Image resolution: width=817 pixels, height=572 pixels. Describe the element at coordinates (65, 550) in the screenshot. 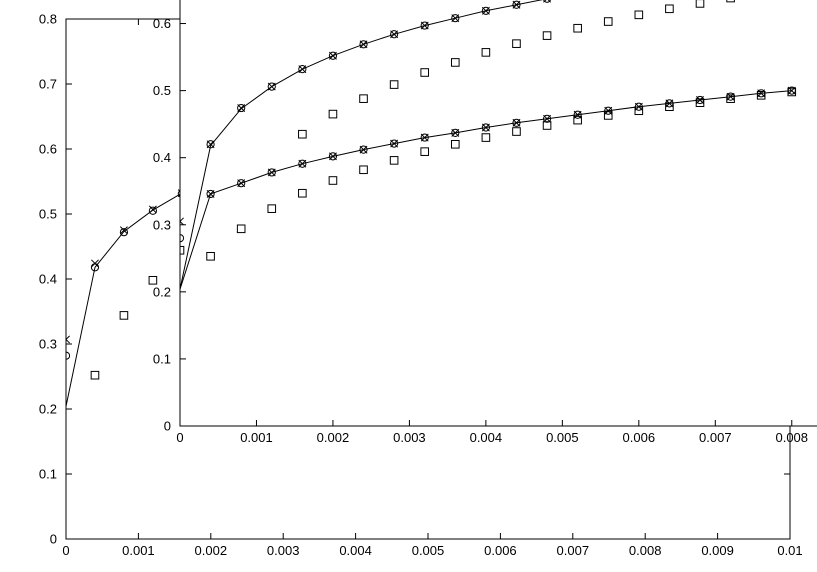

I see `x-tick-label: 0` at that location.